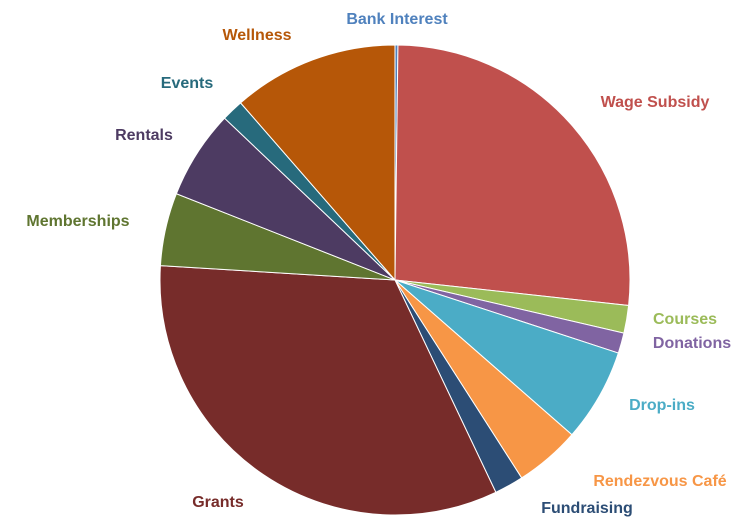 The image size is (744, 523). I want to click on slice-label: Rentals, so click(144, 135).